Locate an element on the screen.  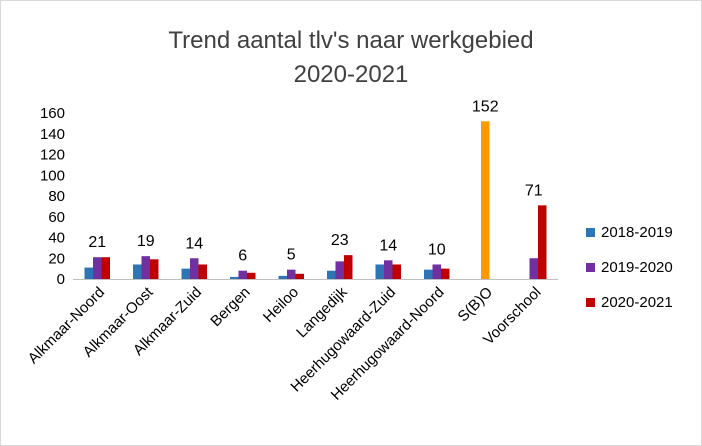
legend-entry: 2020-2021 is located at coordinates (637, 302).